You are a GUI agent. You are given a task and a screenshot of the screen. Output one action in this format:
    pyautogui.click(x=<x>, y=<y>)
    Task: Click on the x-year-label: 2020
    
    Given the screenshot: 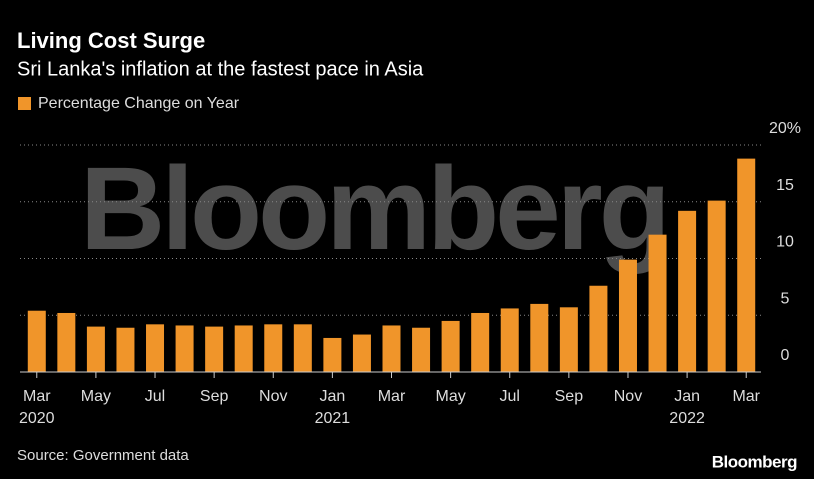 What is the action you would take?
    pyautogui.click(x=37, y=418)
    